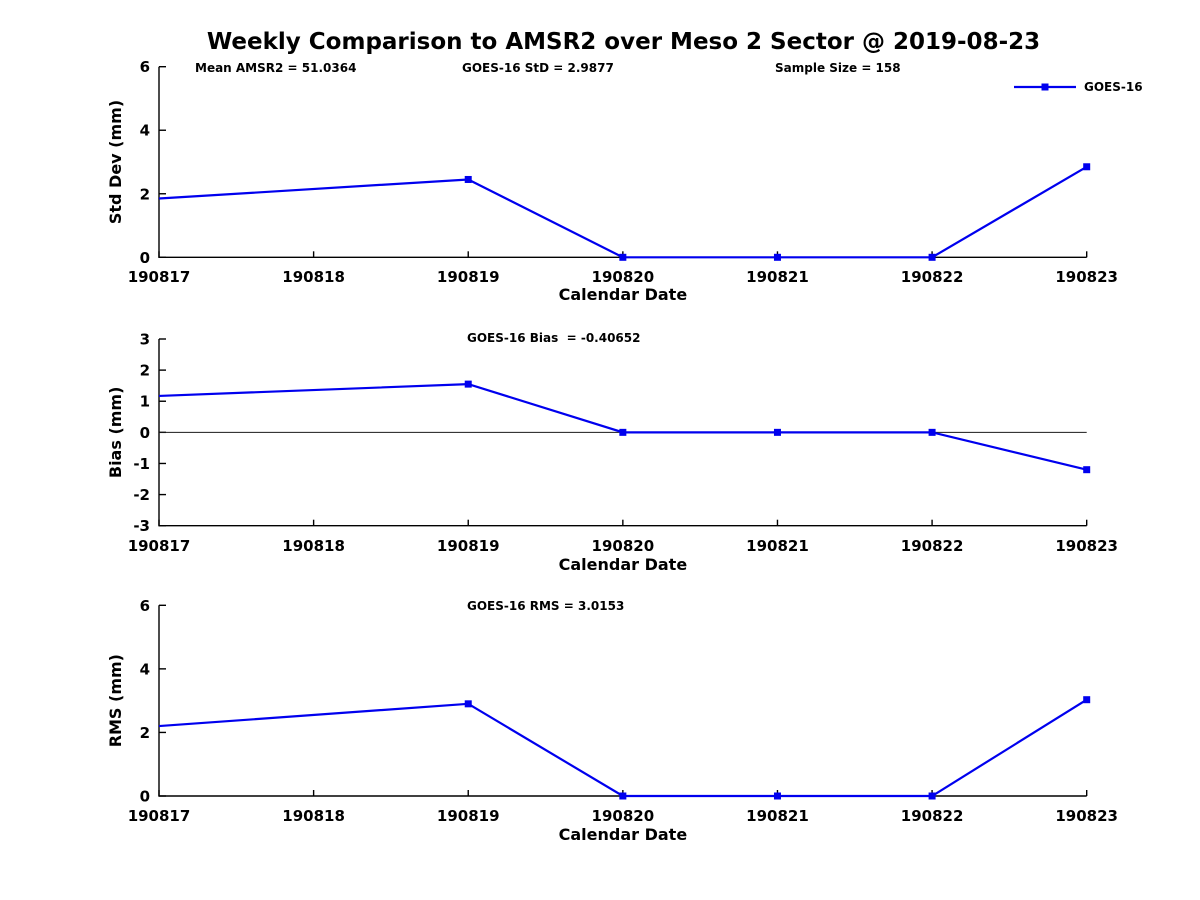  Describe the element at coordinates (141, 464) in the screenshot. I see `y-tick-label: -1` at that location.